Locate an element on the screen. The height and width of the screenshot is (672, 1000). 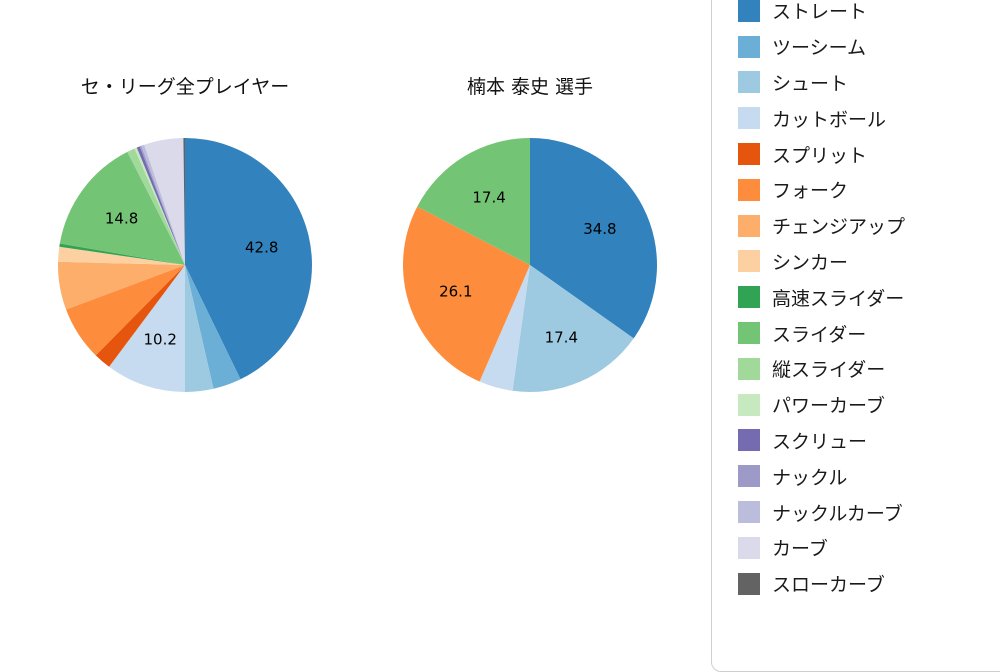
legend-item-label: スローカーブ is located at coordinates (828, 585).